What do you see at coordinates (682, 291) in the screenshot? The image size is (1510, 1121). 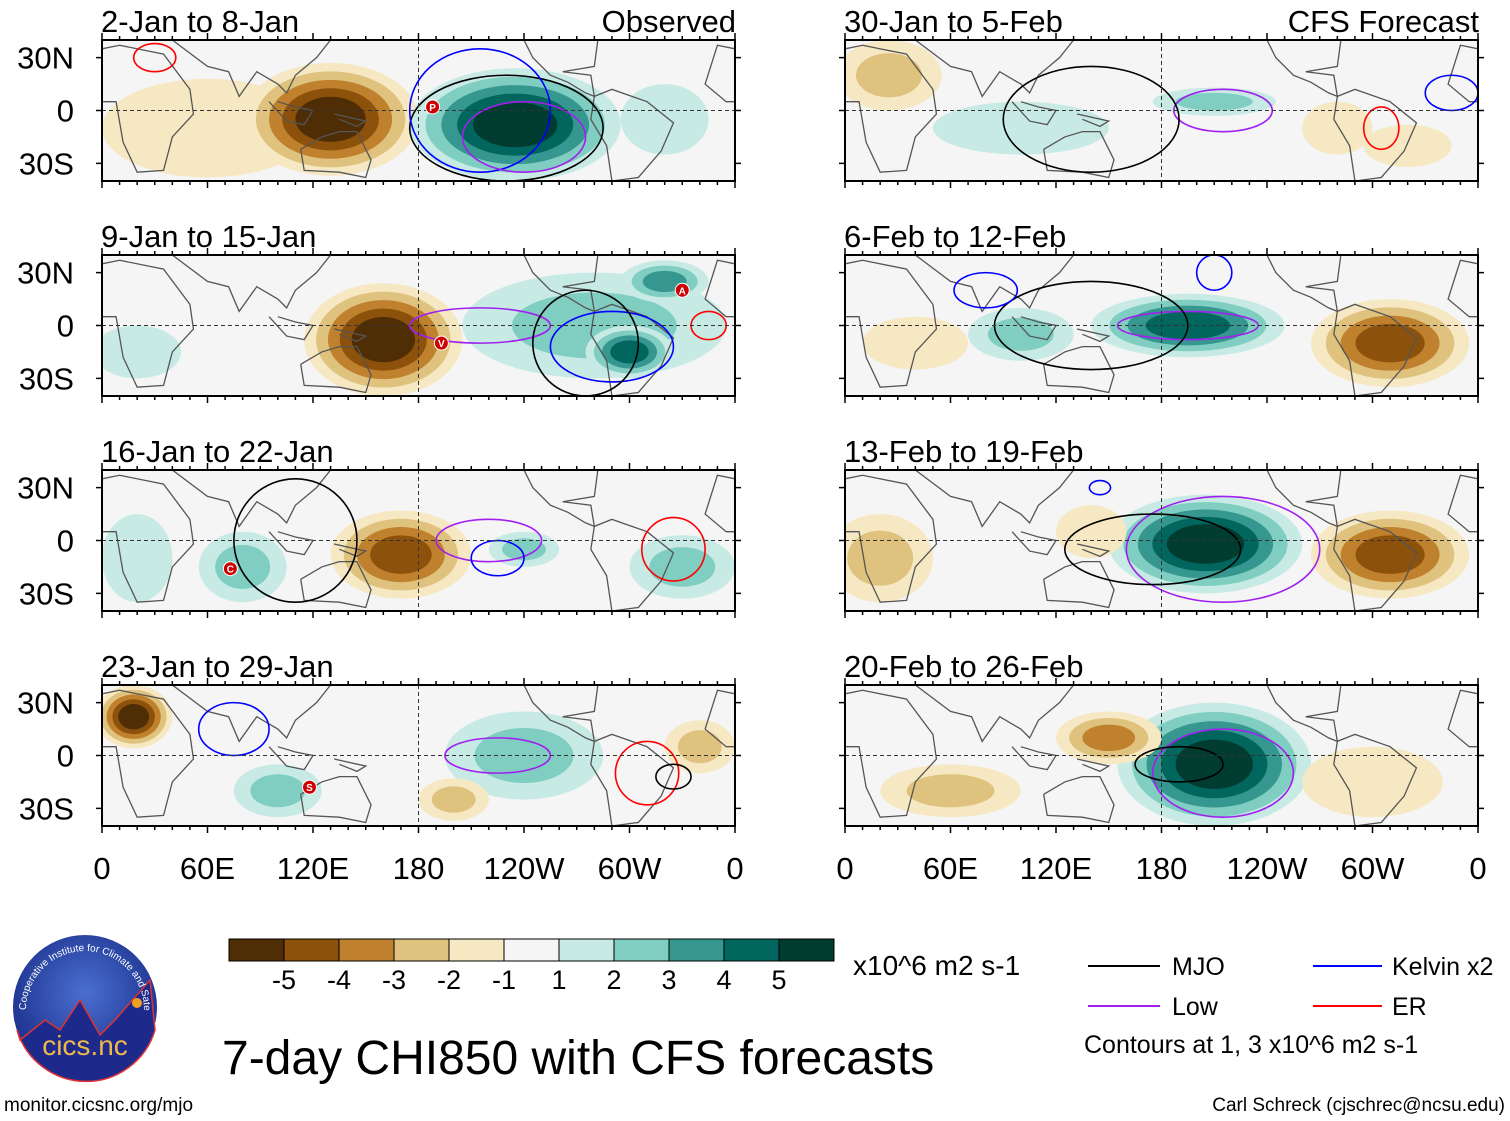 I see `wave-marker-label: A` at bounding box center [682, 291].